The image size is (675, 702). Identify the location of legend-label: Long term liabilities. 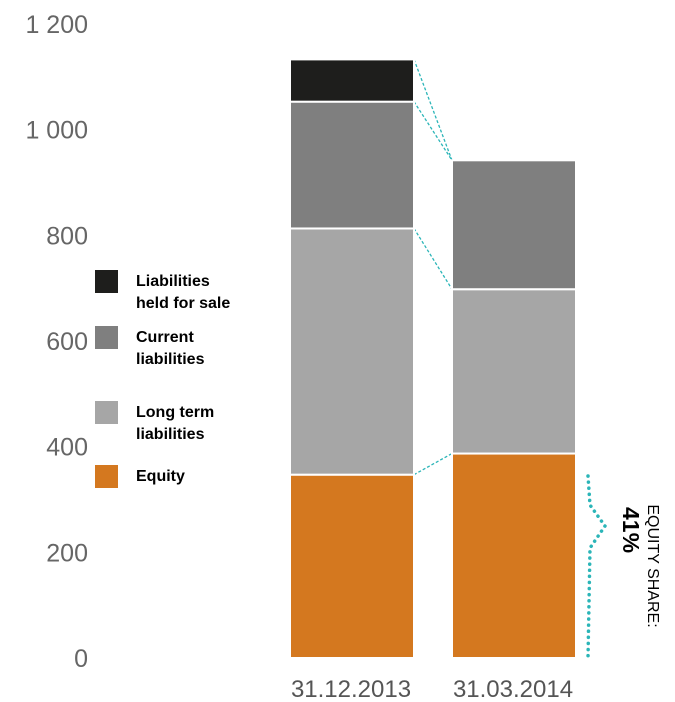
(175, 423).